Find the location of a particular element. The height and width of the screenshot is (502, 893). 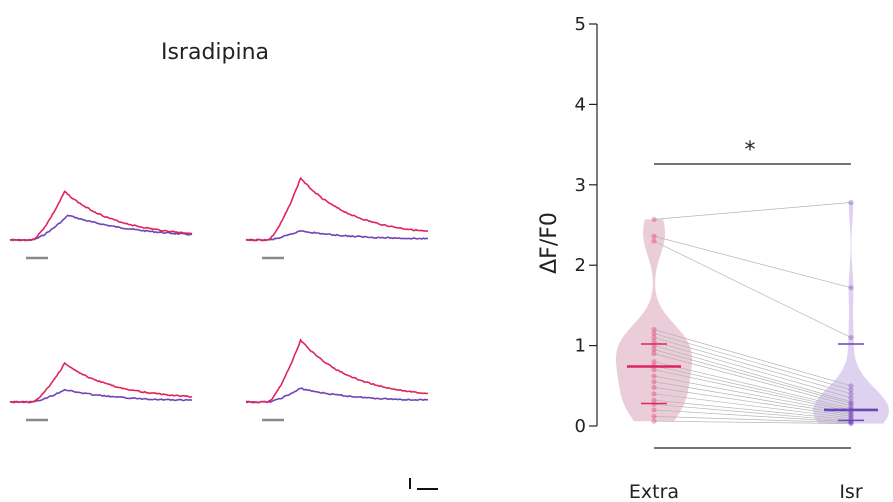

significance-star: * is located at coordinates (750, 150).